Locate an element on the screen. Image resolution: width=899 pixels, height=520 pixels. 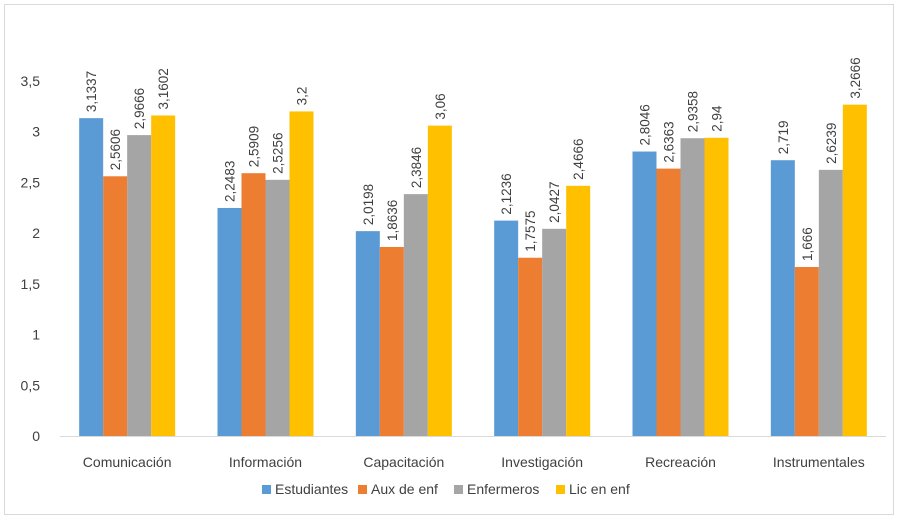
x-tick-label: Comunicación is located at coordinates (127, 462).